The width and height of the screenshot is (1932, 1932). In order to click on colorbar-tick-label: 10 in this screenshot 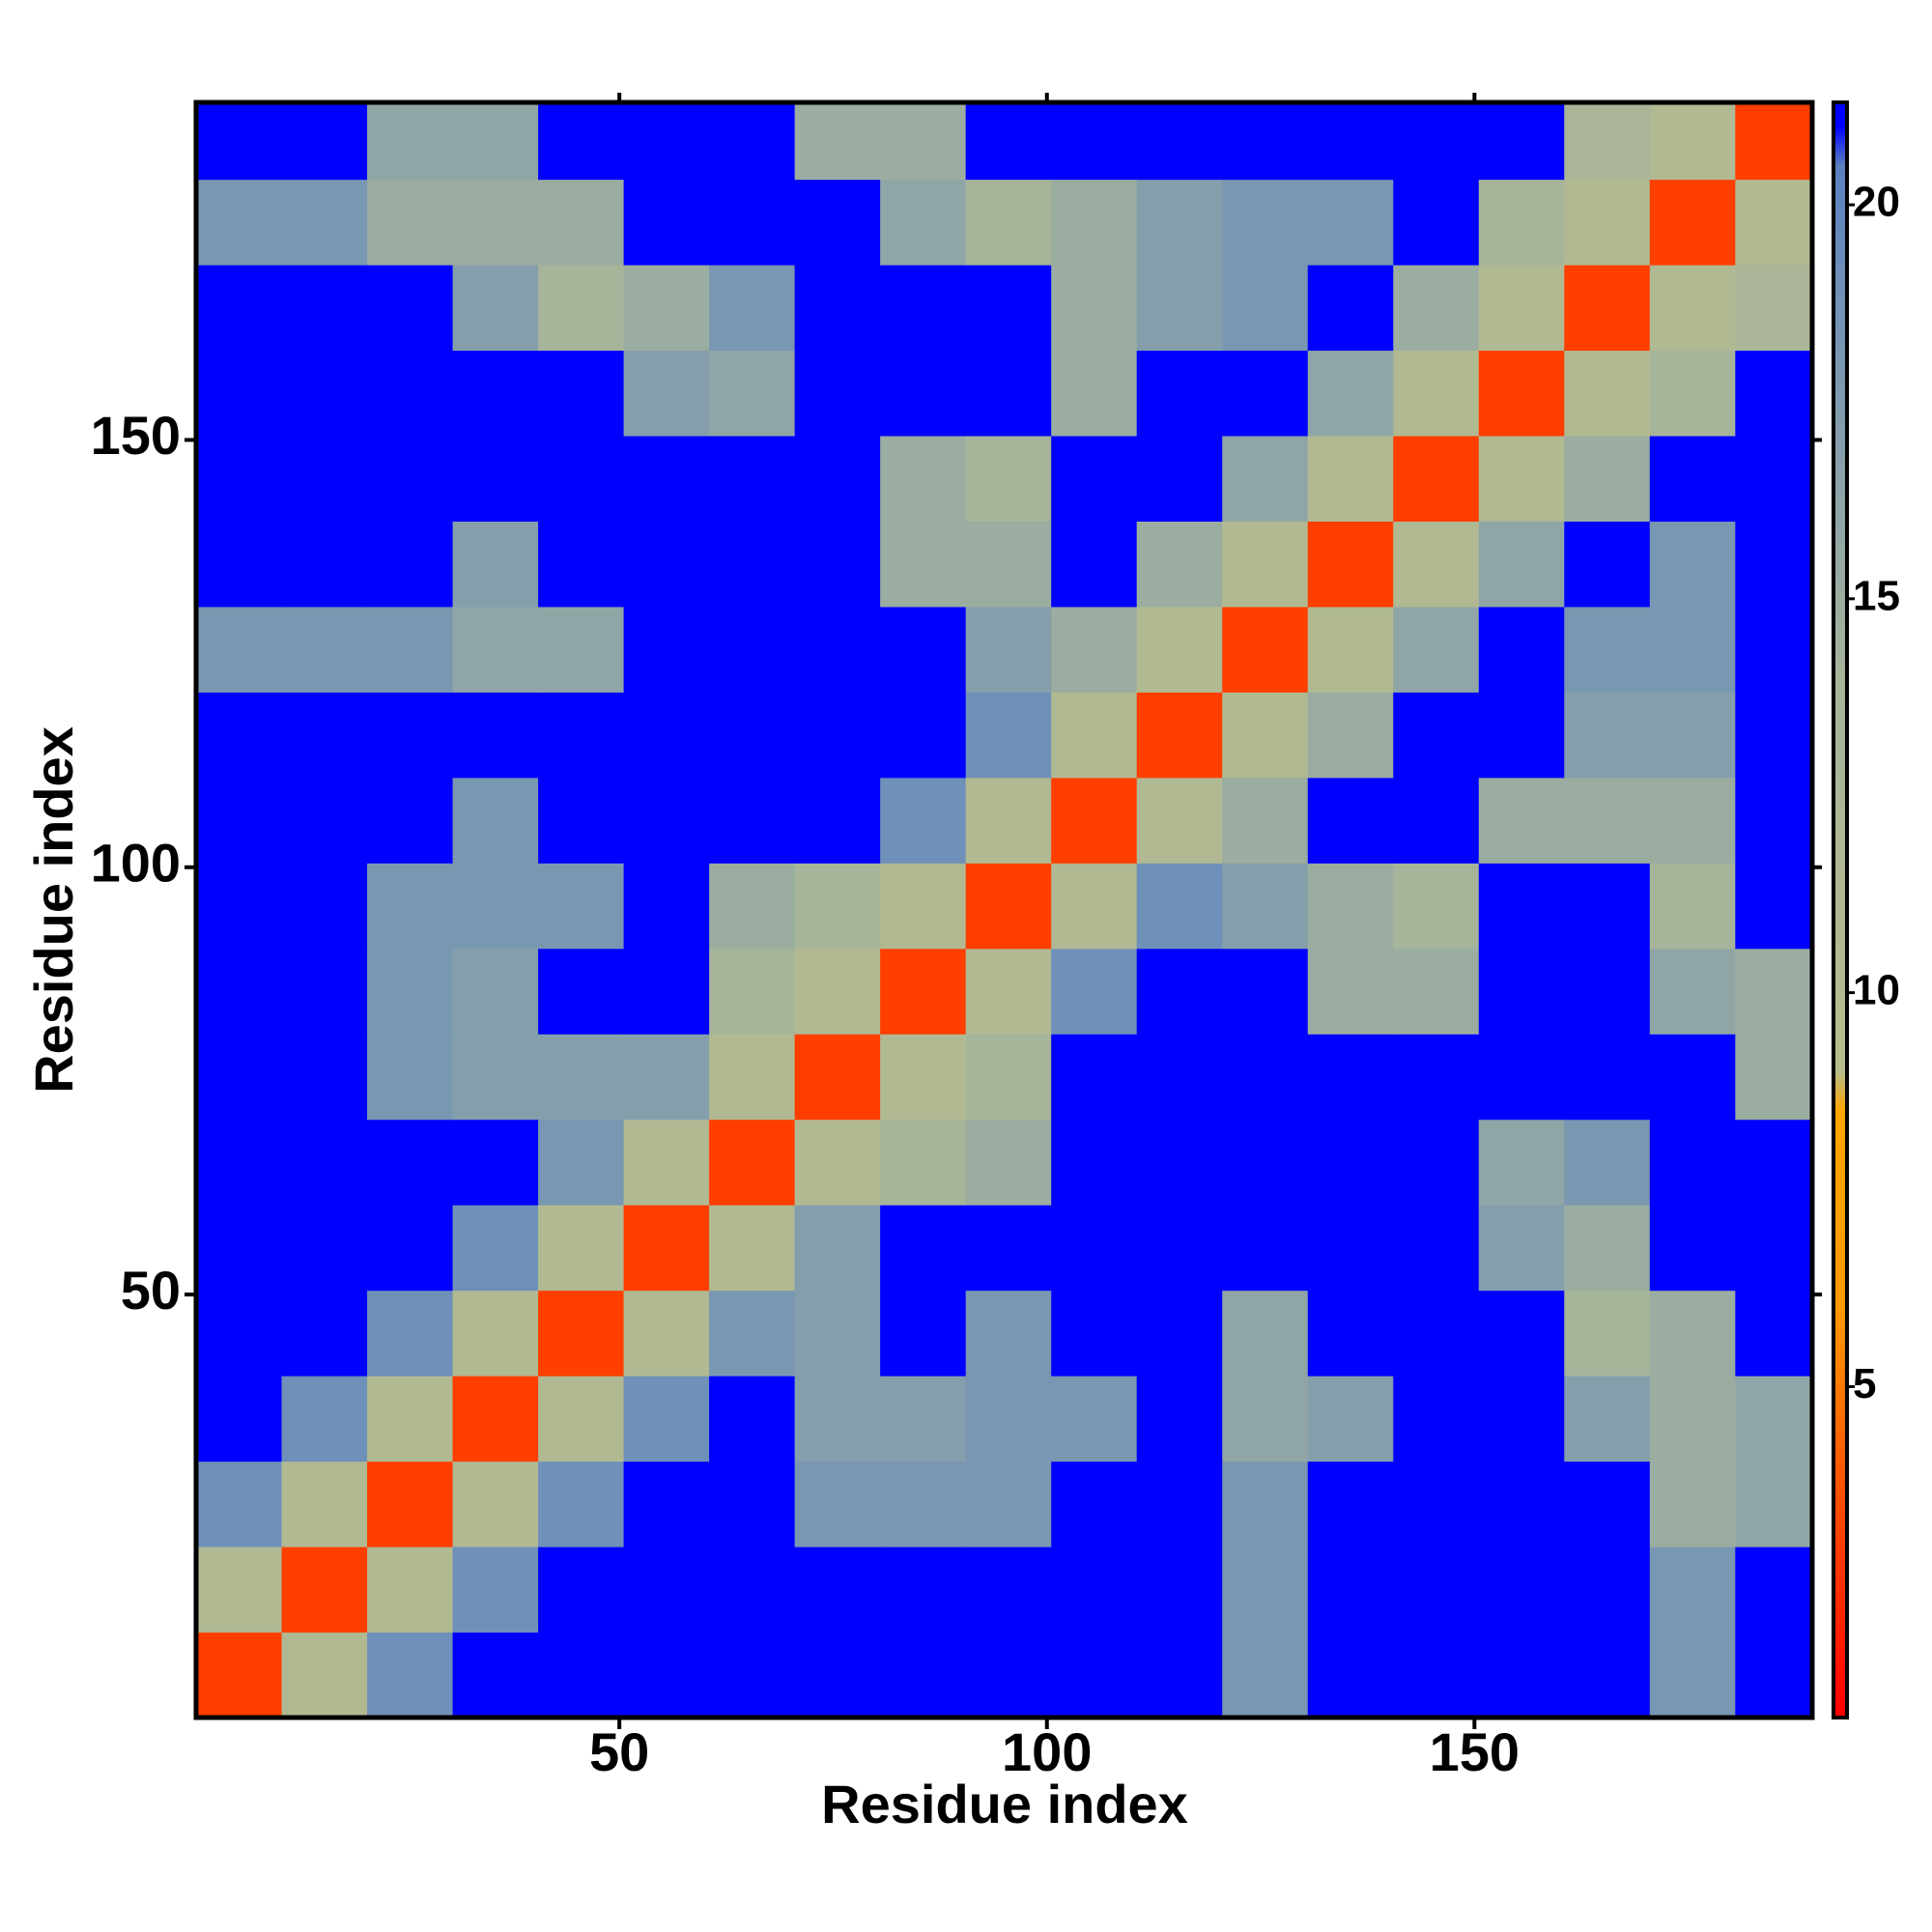, I will do `click(1876, 989)`.